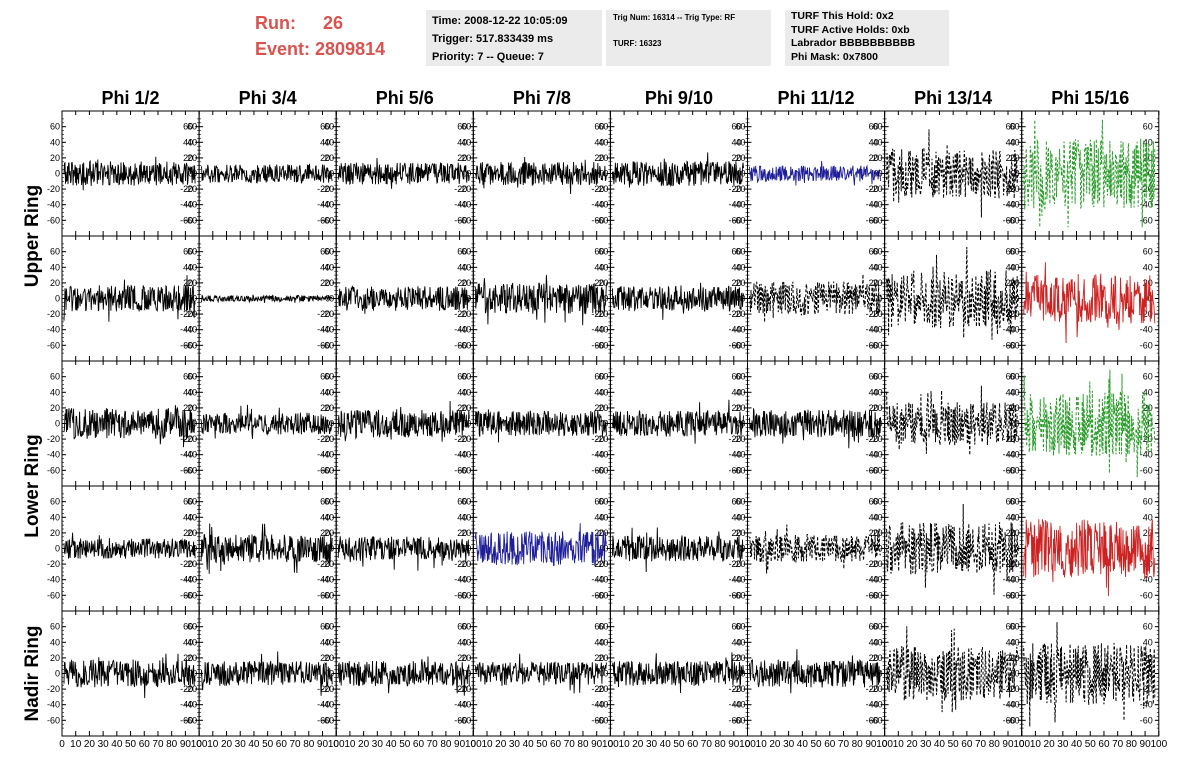 The height and width of the screenshot is (772, 1196). Describe the element at coordinates (268, 98) in the screenshot. I see `column-header: Phi 3/4` at that location.